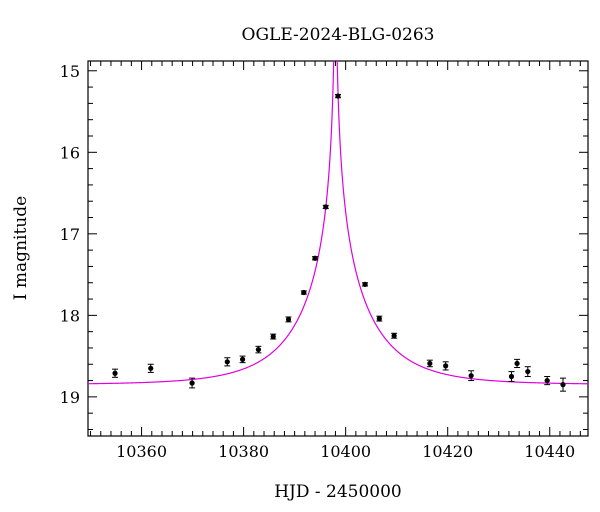  I want to click on y-tick-label: 18, so click(70, 315).